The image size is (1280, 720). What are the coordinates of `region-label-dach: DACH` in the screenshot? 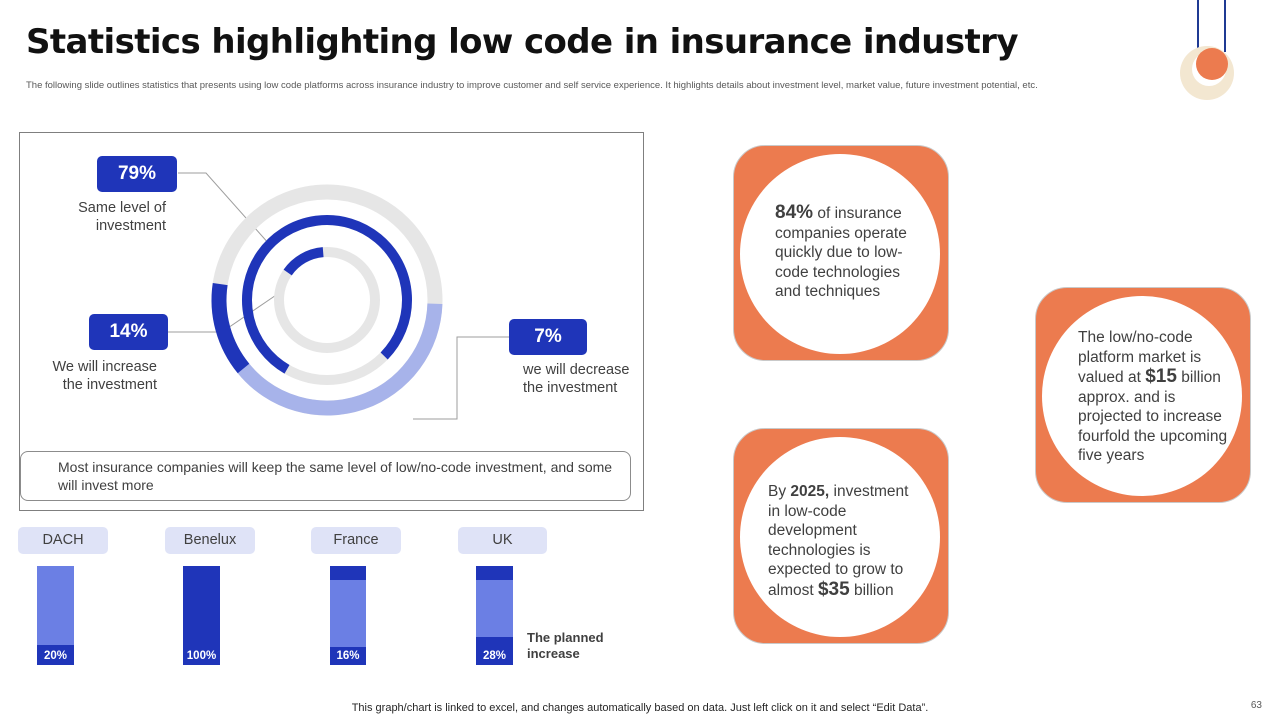 It's located at (63, 540).